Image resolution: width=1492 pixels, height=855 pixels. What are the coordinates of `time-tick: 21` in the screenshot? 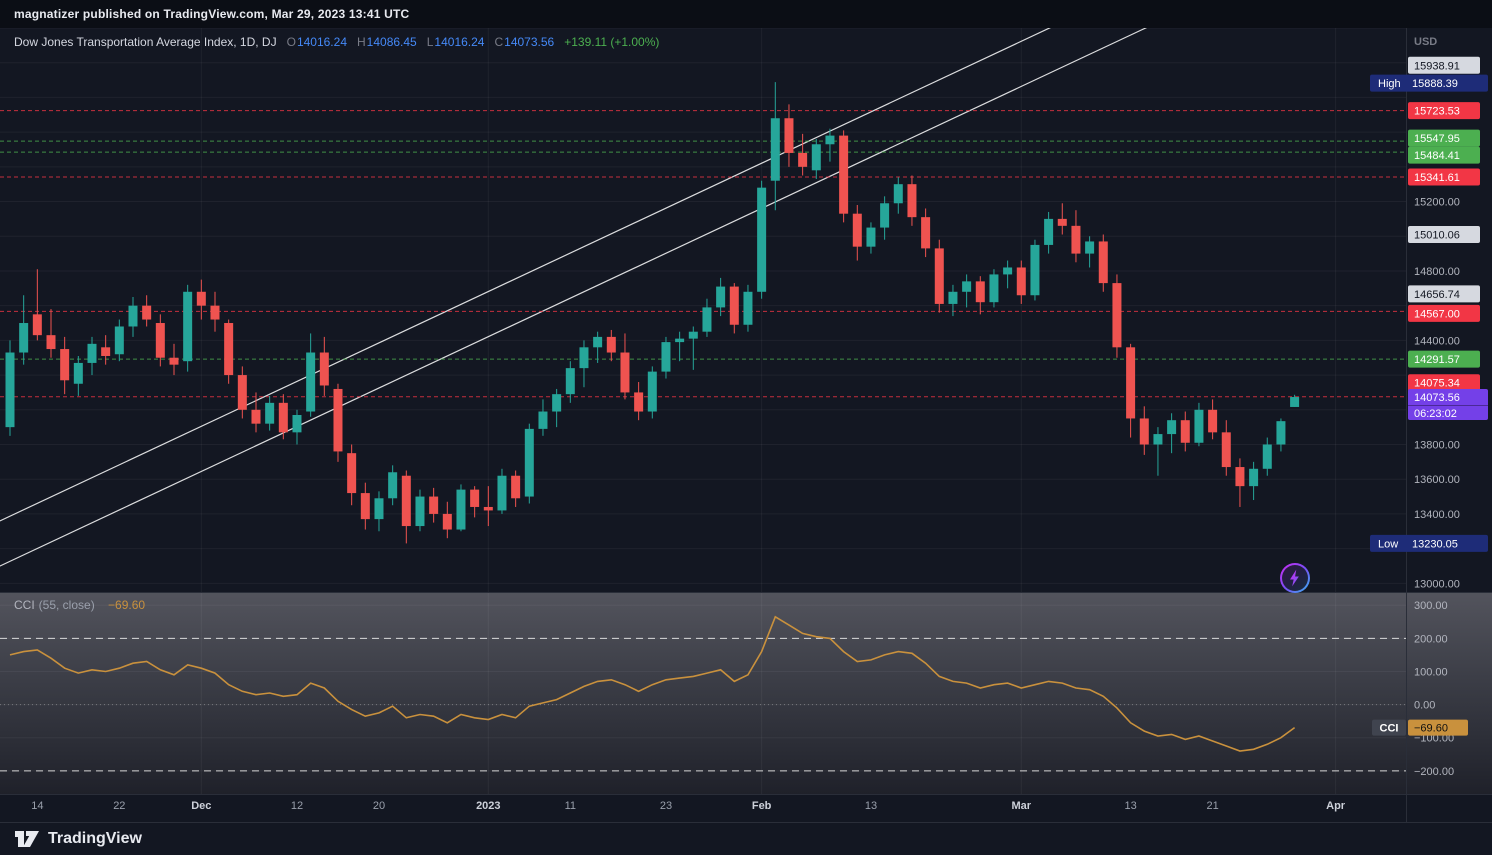 It's located at (1212, 806).